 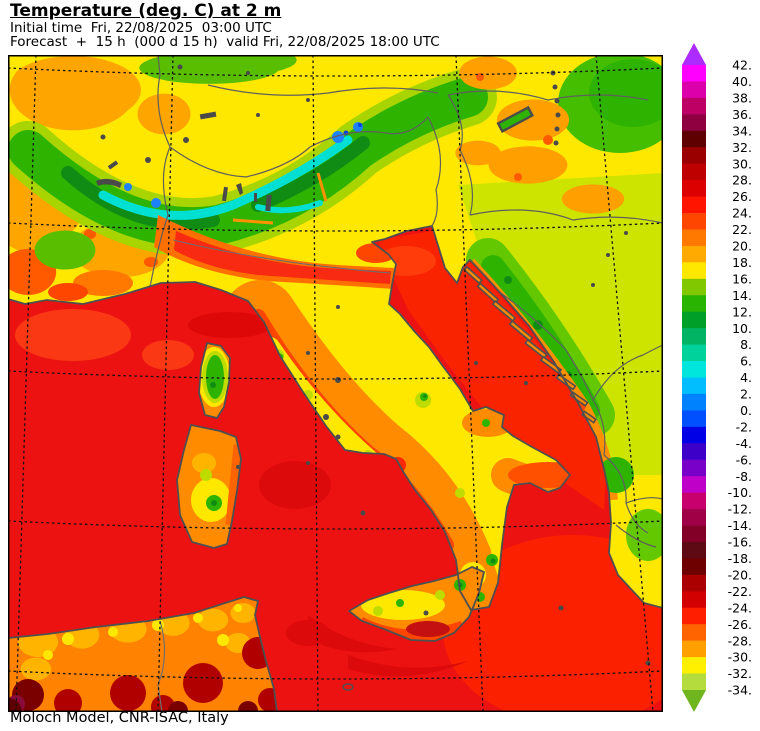 I want to click on colorbar-tick-label: 34., so click(x=742, y=130).